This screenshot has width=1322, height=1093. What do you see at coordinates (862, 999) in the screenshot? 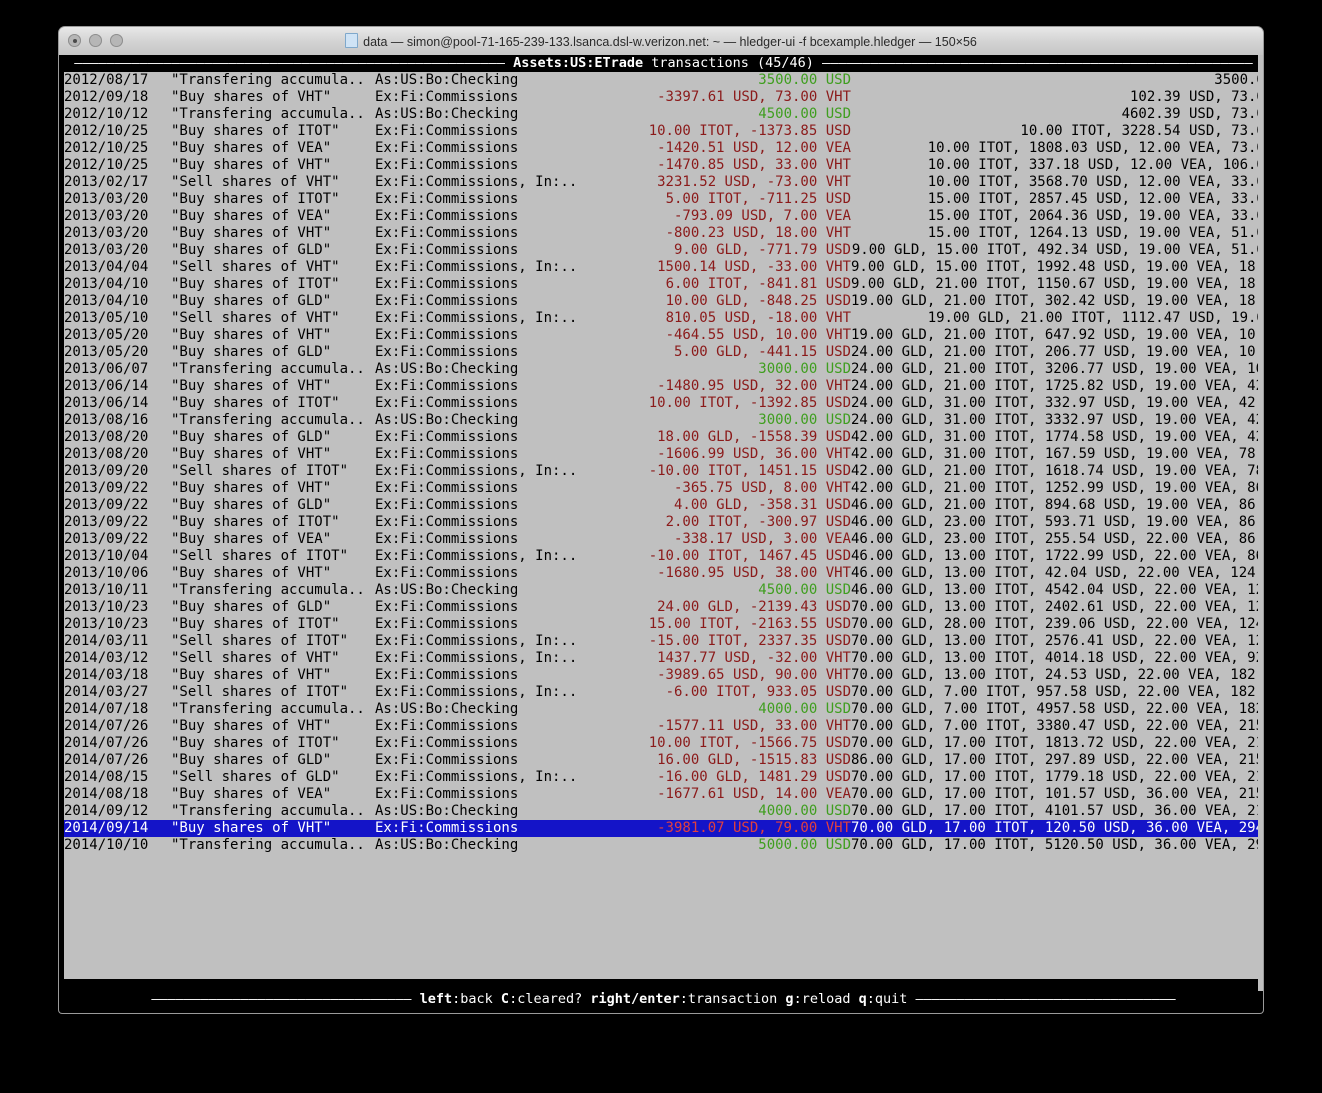
I see `key-q: q` at bounding box center [862, 999].